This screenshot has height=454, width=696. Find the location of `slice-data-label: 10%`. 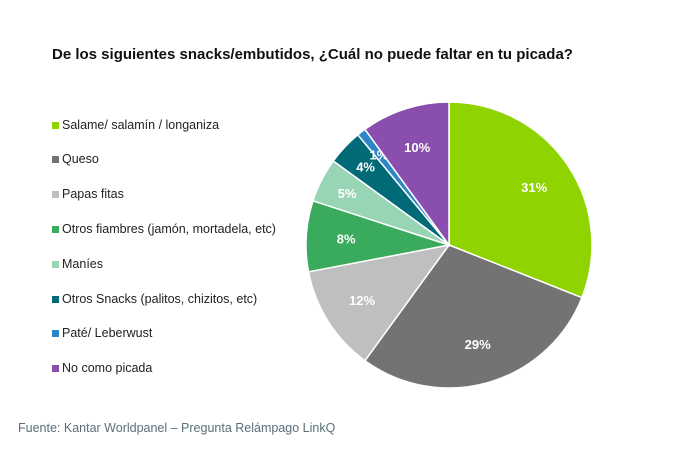

slice-data-label: 10% is located at coordinates (417, 147).